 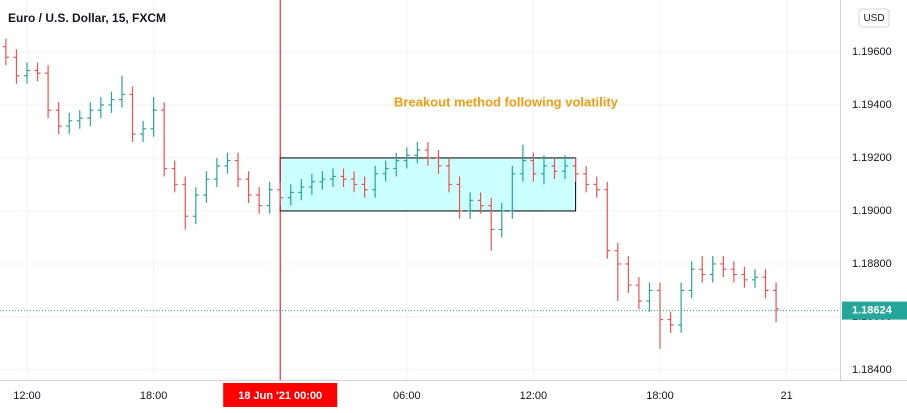 I want to click on x-tick-label: 18 Jun '21 00:00, so click(x=280, y=396).